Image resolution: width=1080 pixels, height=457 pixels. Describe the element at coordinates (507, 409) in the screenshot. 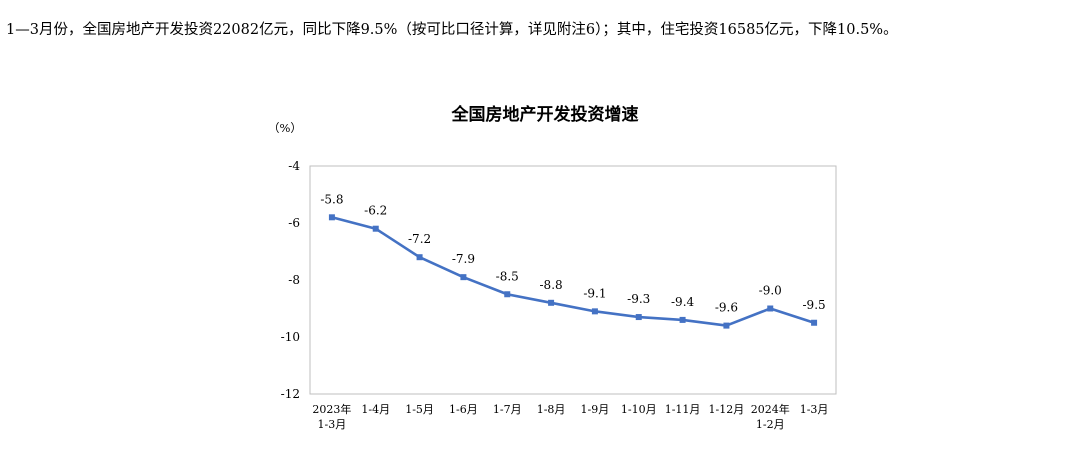

I see `x-tick-label: 1-7月` at that location.